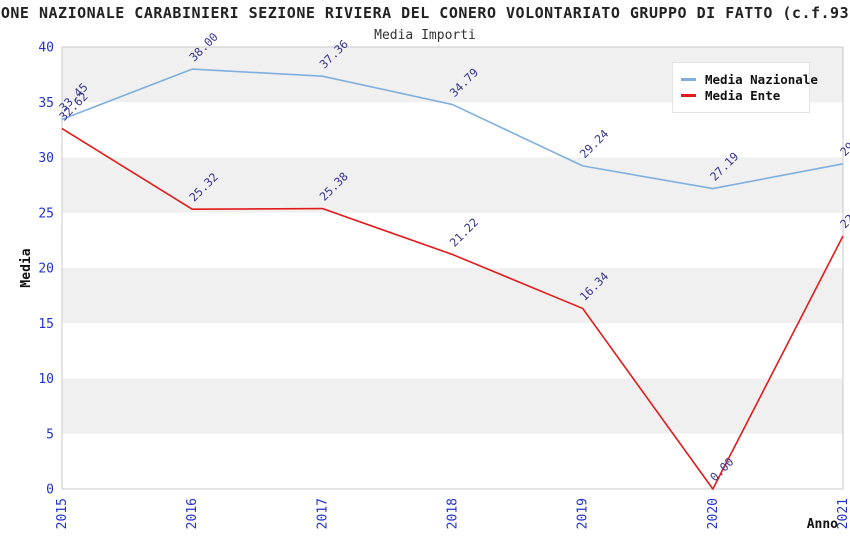 The width and height of the screenshot is (850, 550). I want to click on legend-item-media-ente: Media Ente, so click(741, 95).